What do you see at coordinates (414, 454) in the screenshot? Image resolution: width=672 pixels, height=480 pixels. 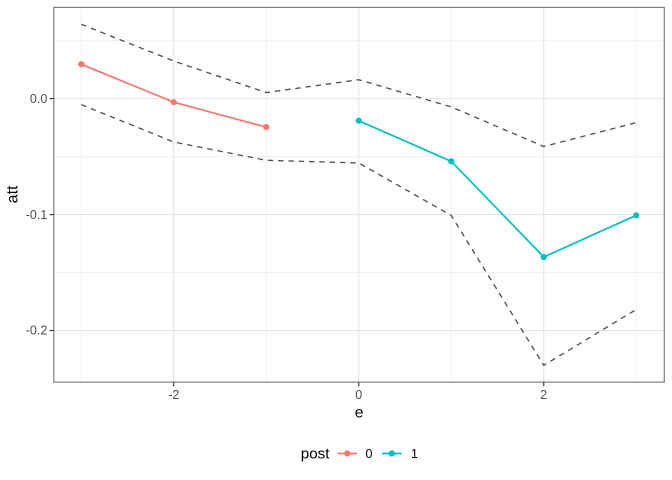 I see `svg-text: 1` at bounding box center [414, 454].